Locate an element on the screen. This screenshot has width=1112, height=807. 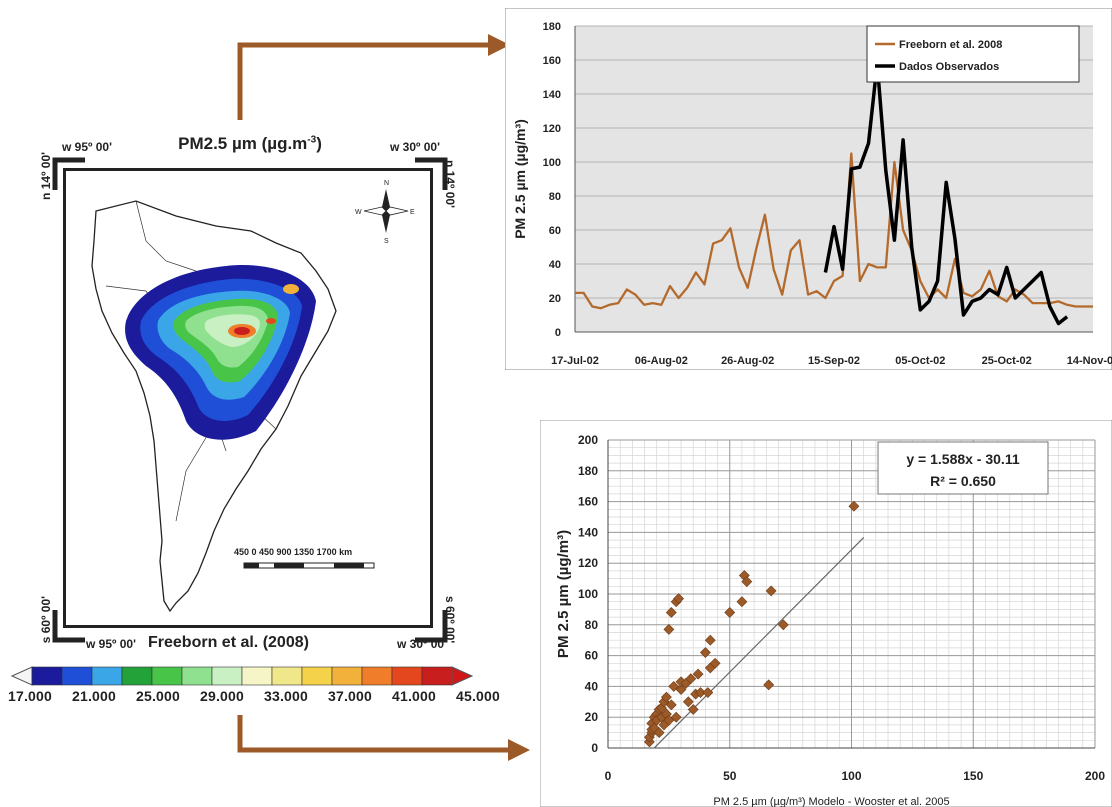
scatter-ytick-label: 20 is located at coordinates (592, 717).